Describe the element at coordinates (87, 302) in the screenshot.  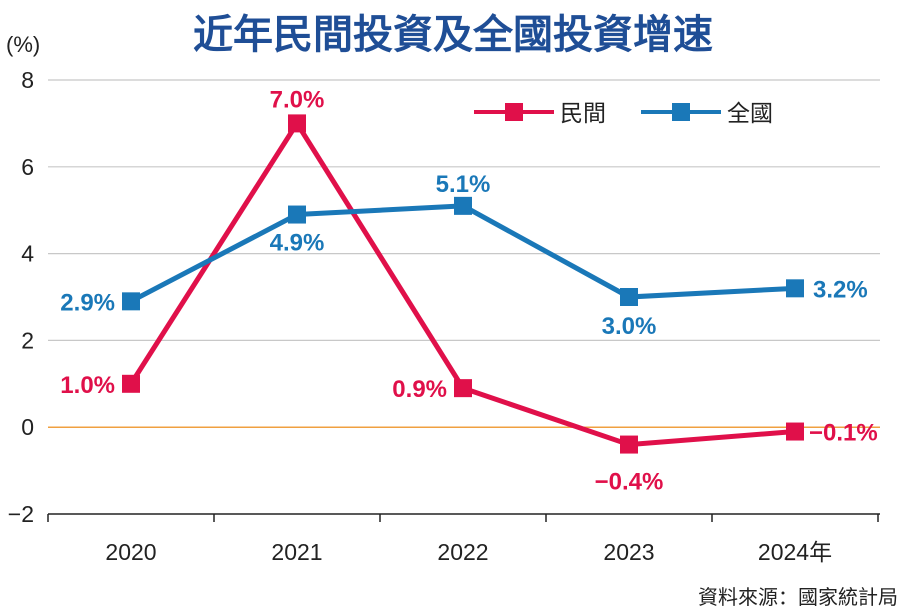
I see `data-label: 2.9%` at that location.